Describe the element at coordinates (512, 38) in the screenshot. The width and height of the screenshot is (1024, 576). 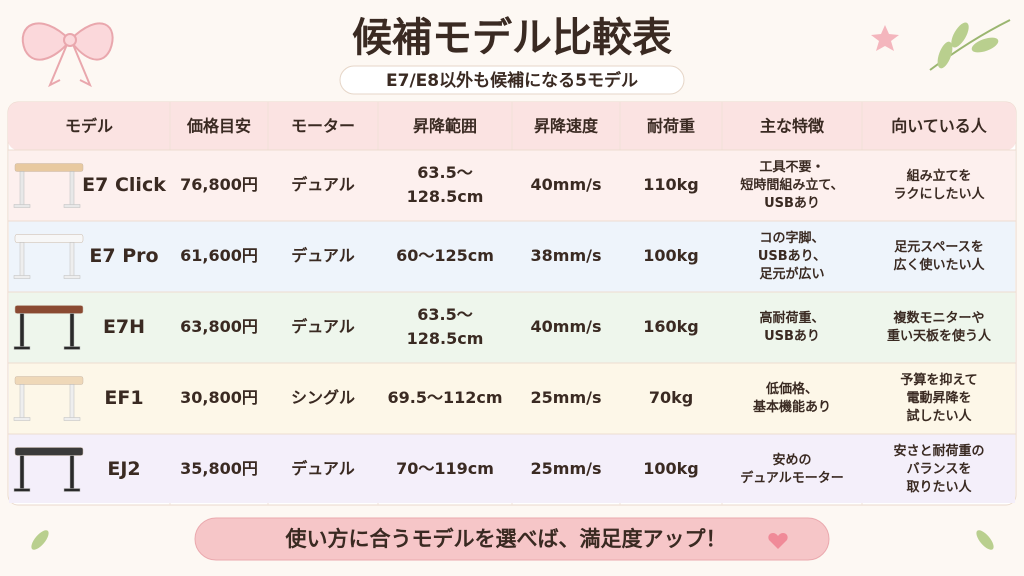
I see `title: 候補モデル比較表` at that location.